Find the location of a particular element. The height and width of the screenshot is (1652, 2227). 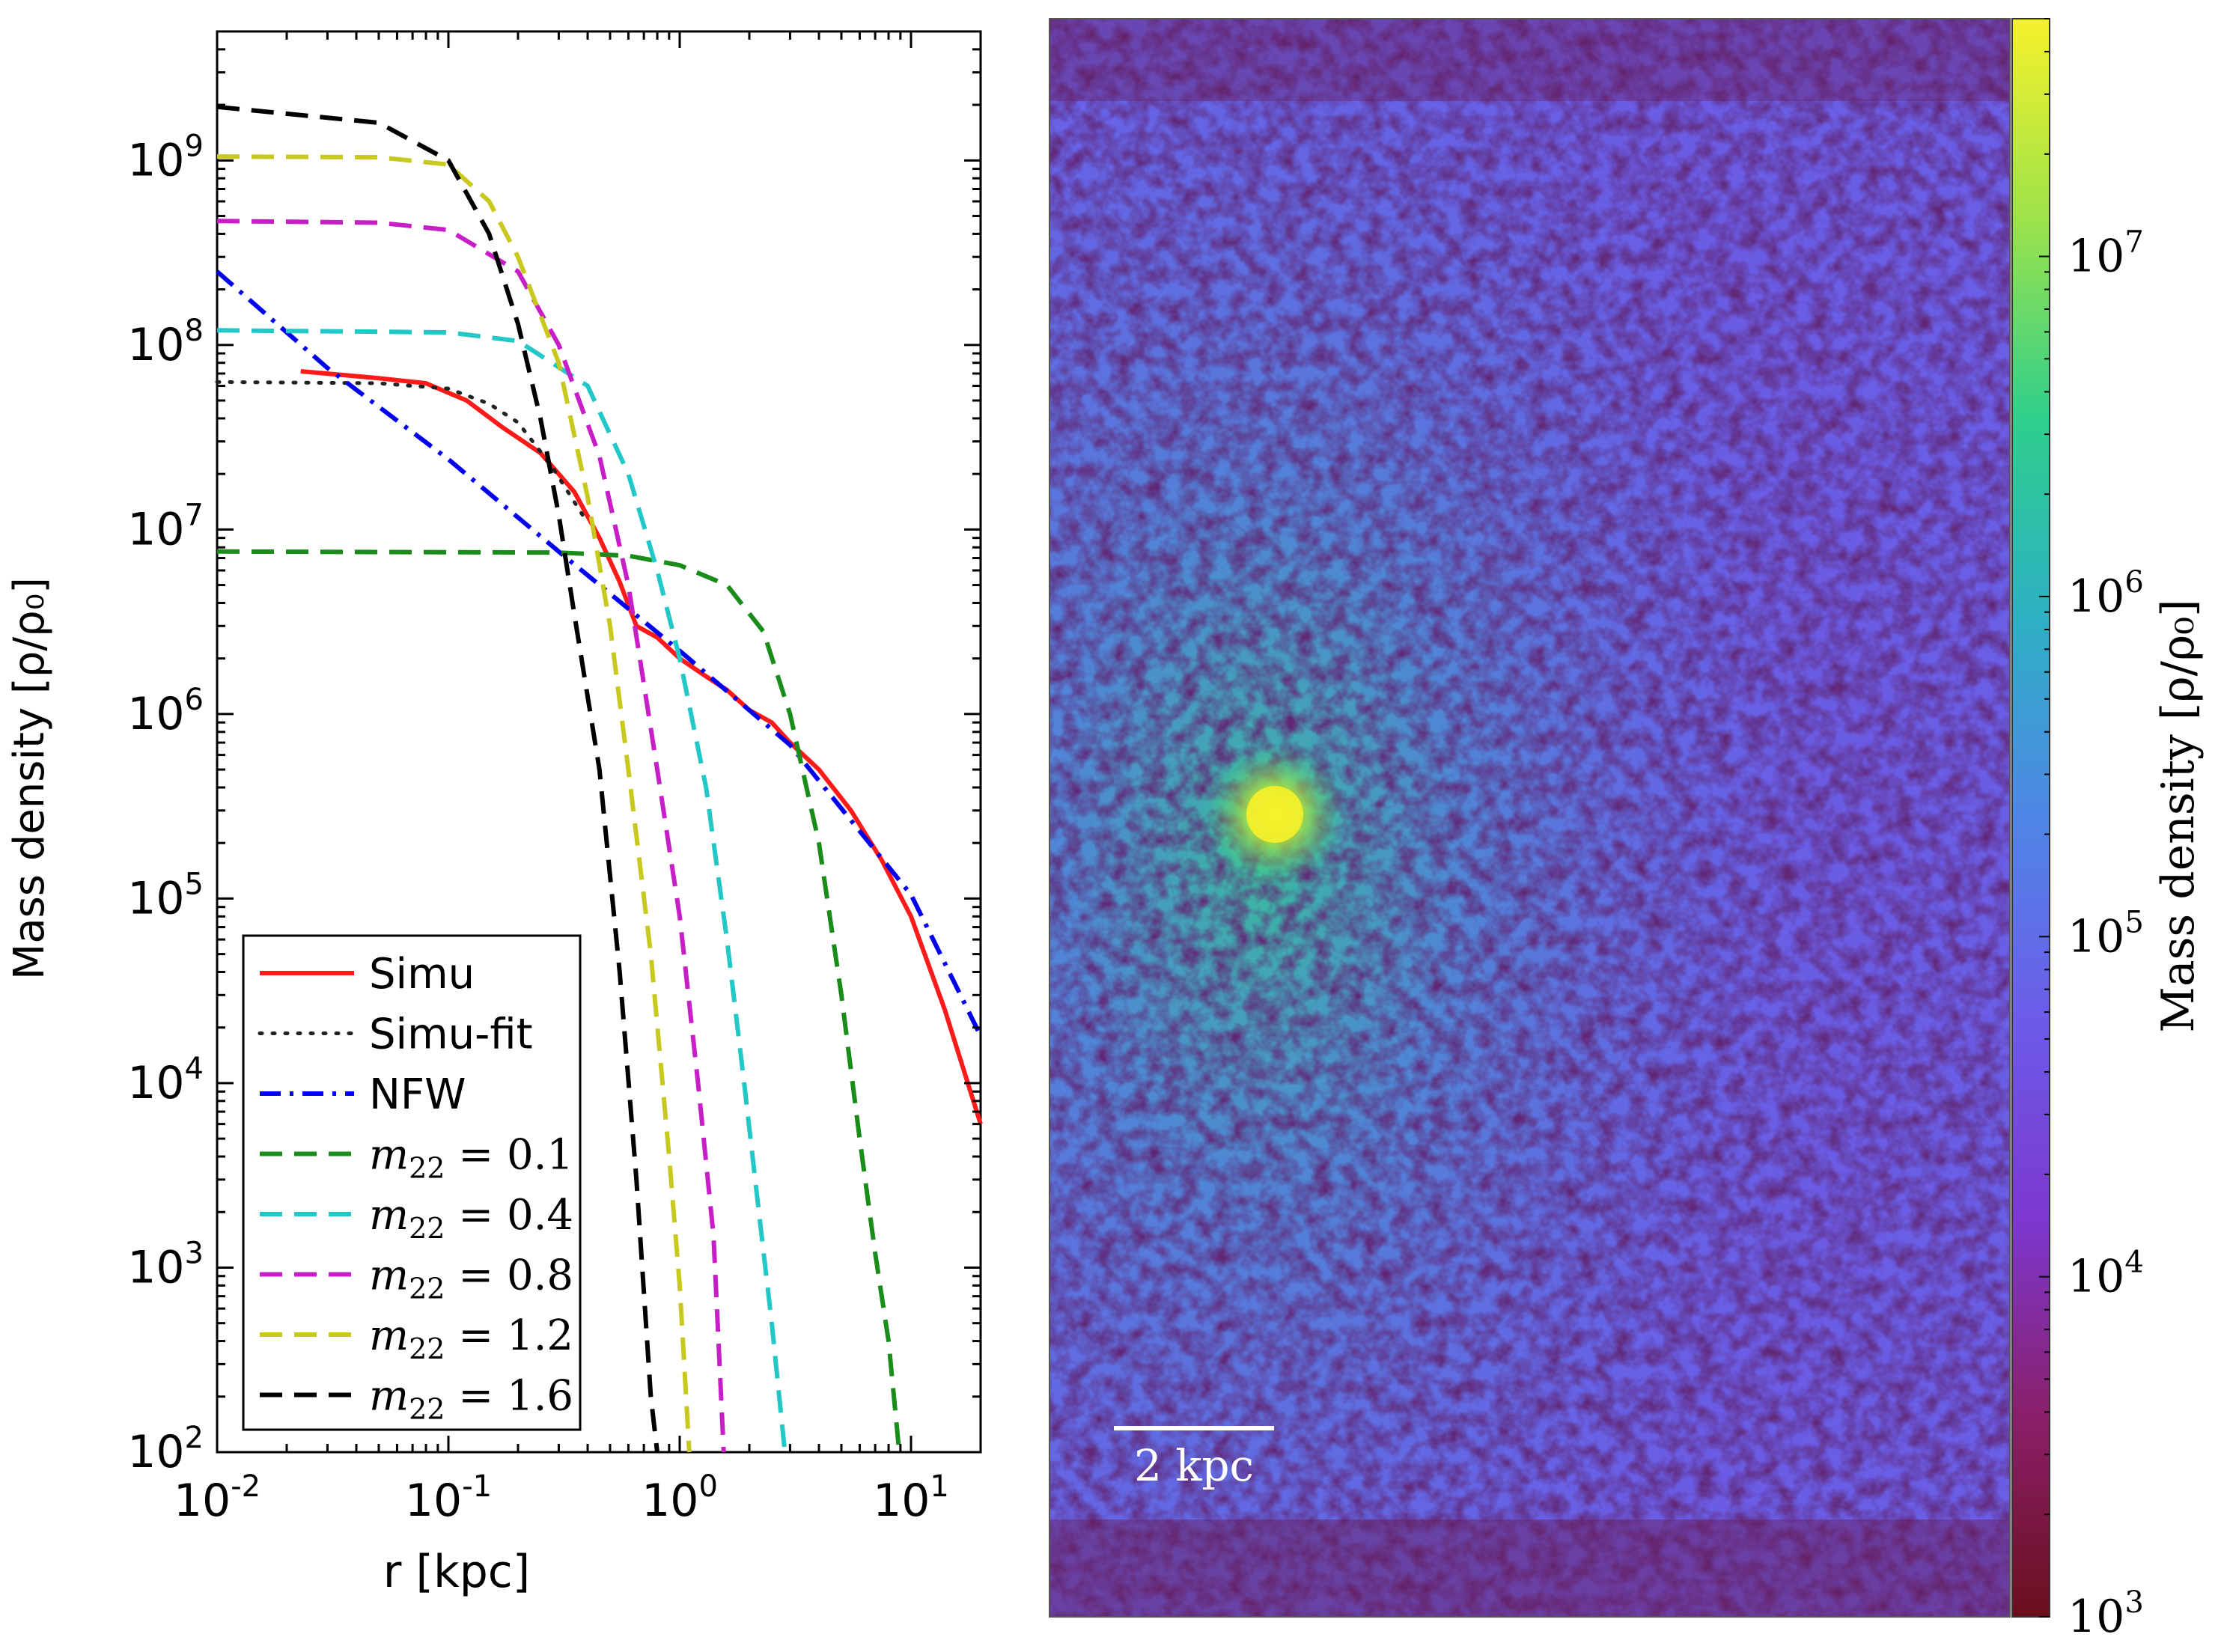

y-tick-label: 108 is located at coordinates (165, 342).